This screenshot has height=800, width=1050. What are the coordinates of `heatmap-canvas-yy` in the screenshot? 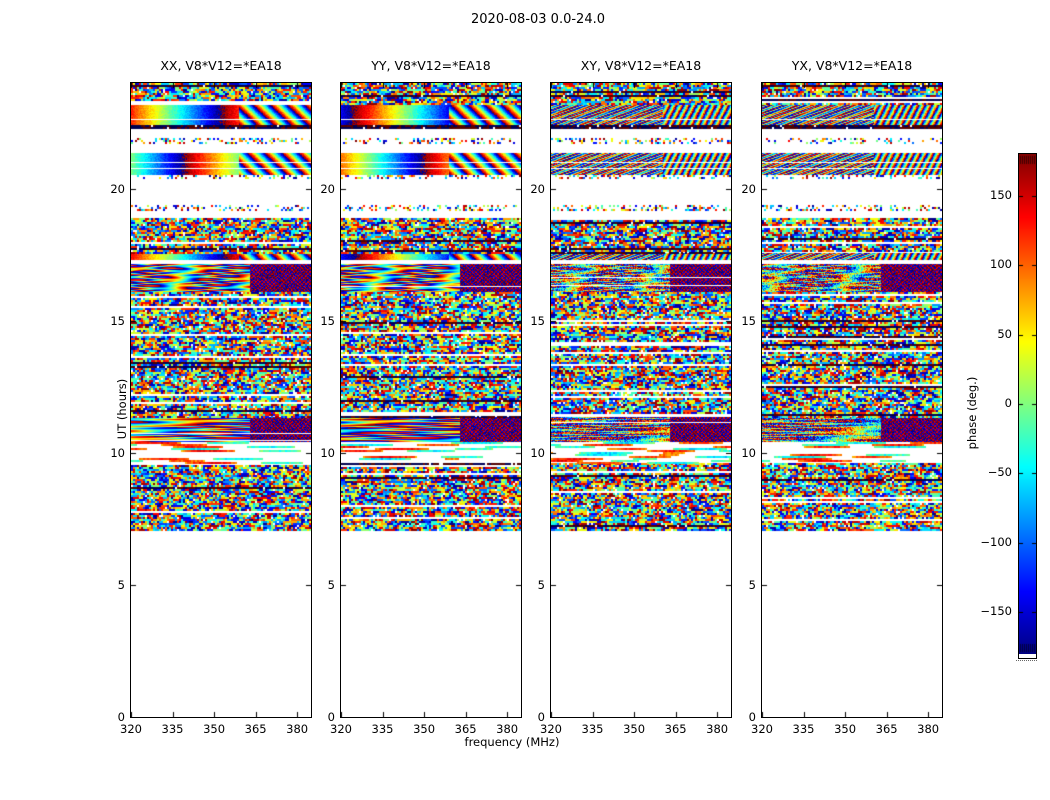 It's located at (431, 400).